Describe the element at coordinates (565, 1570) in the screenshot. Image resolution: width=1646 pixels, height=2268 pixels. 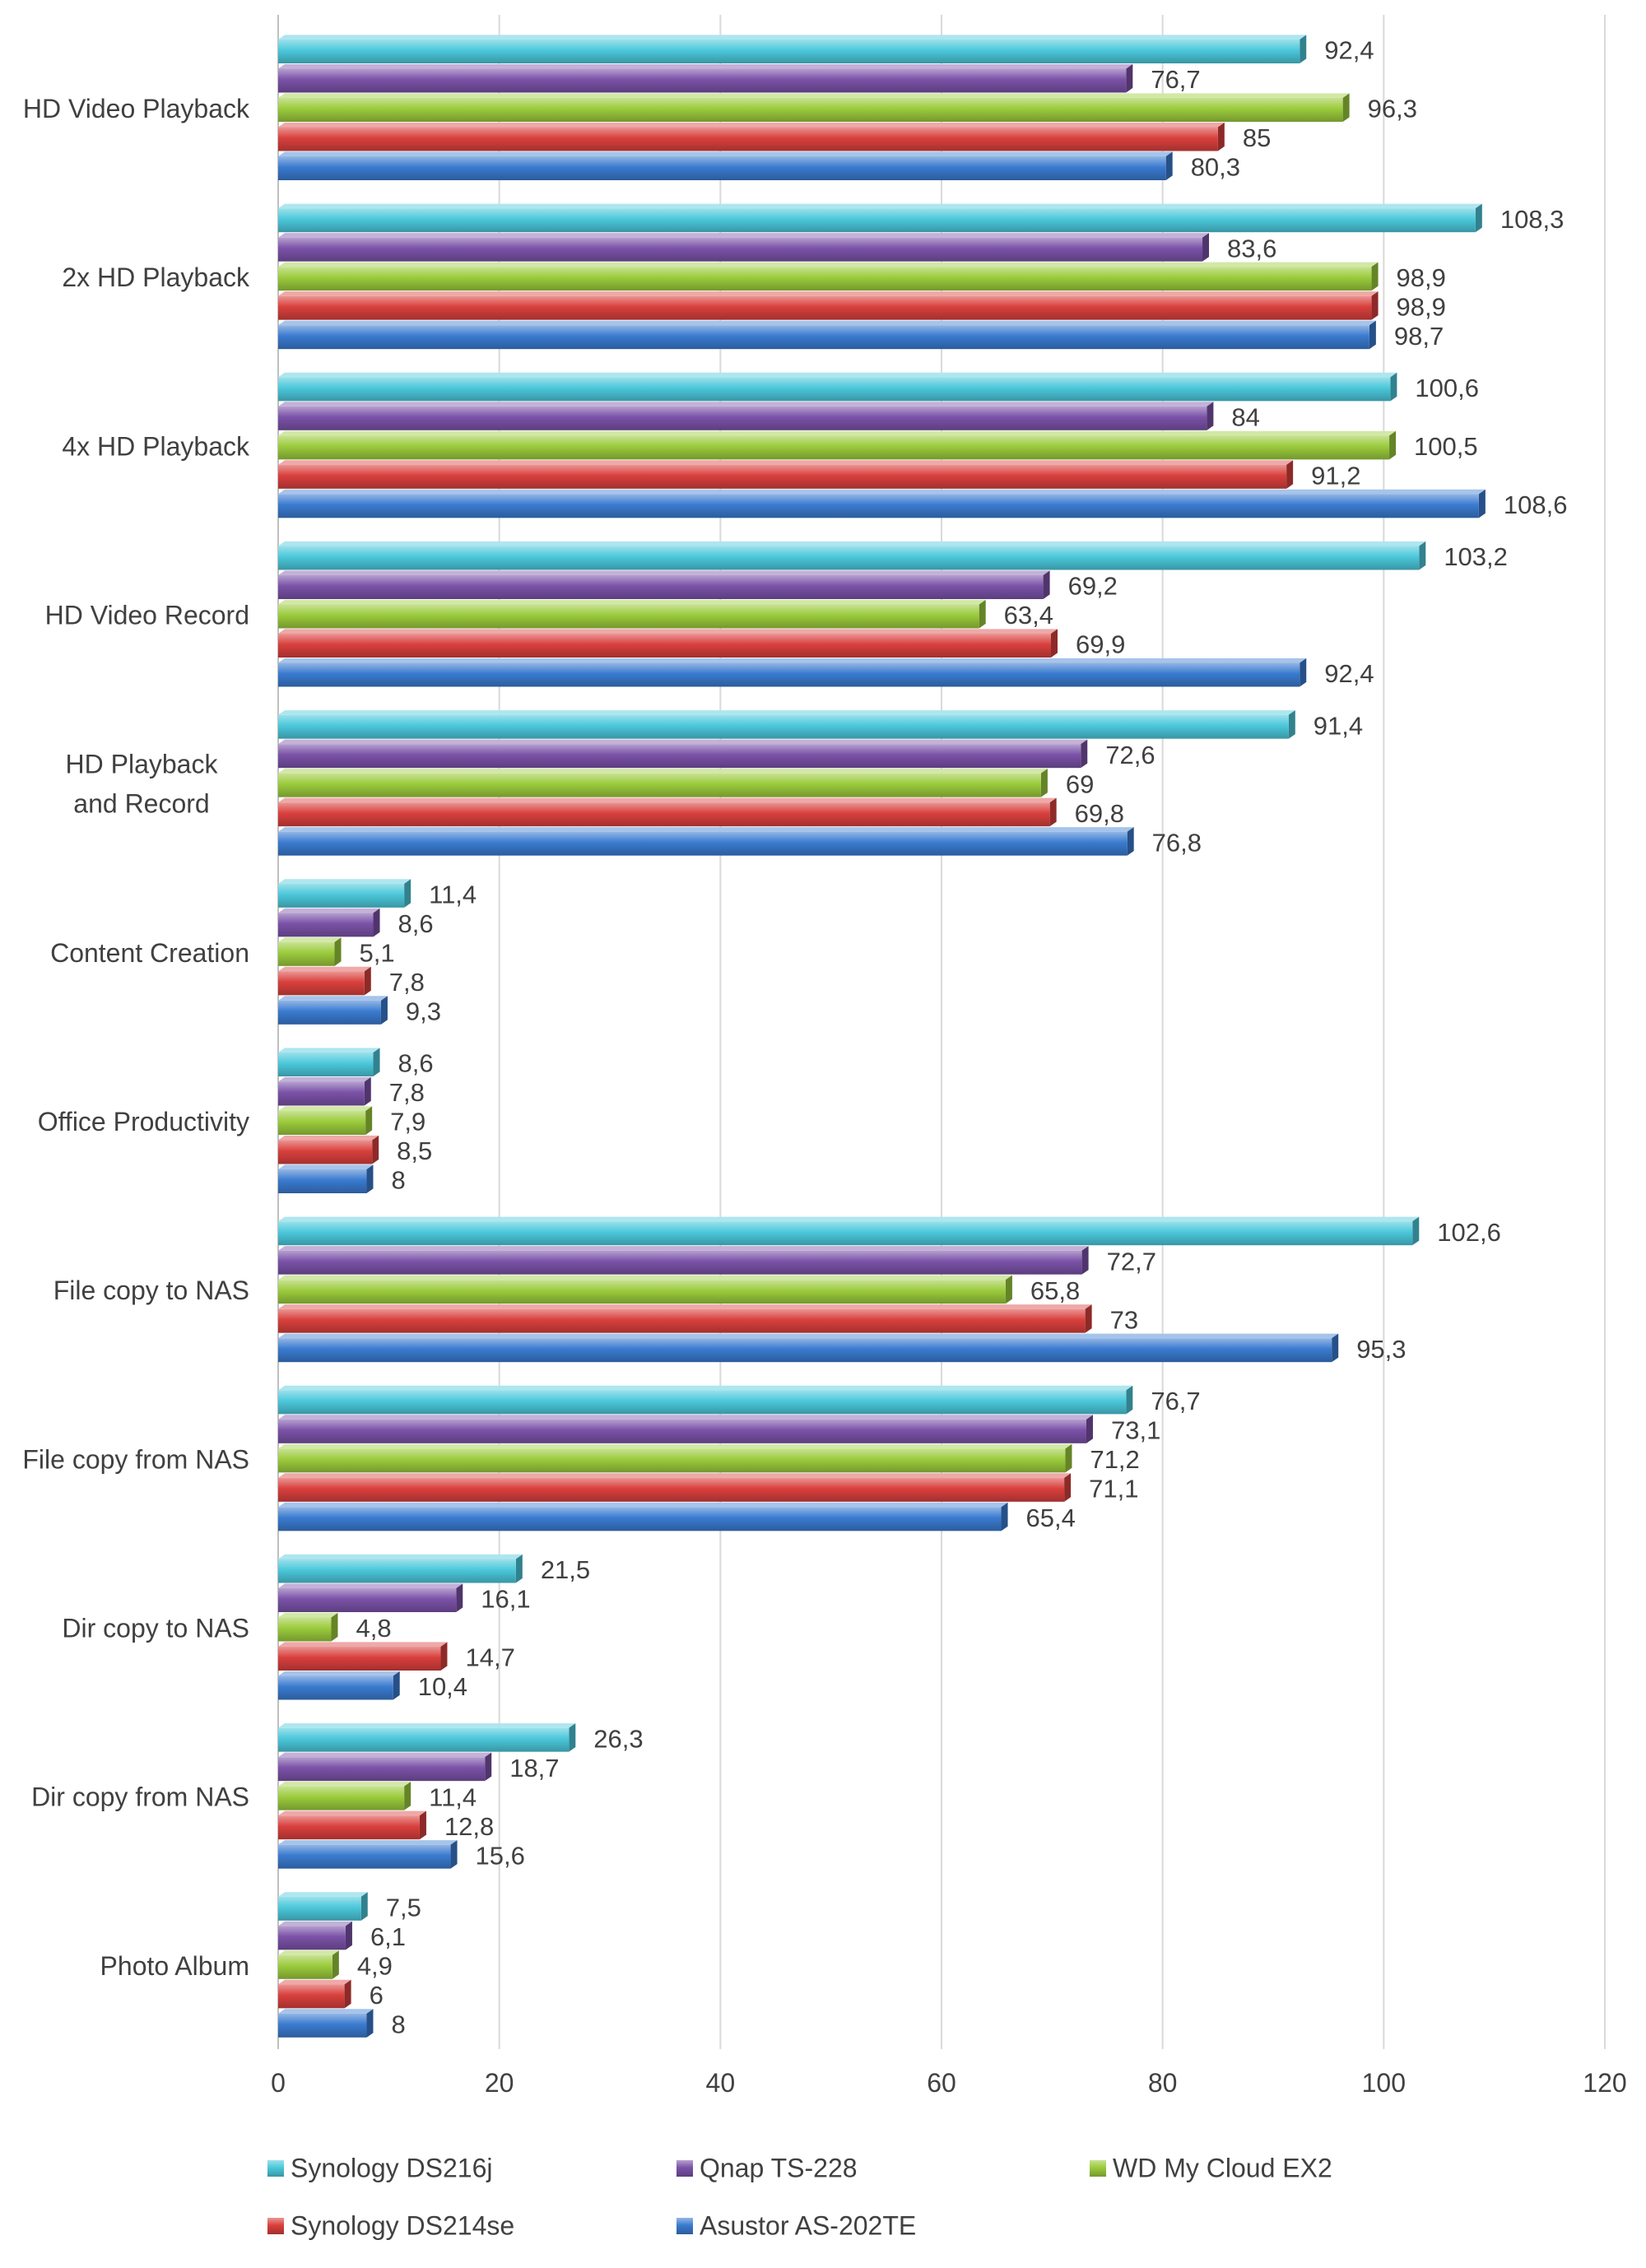
I see `data-label: 21,5` at that location.